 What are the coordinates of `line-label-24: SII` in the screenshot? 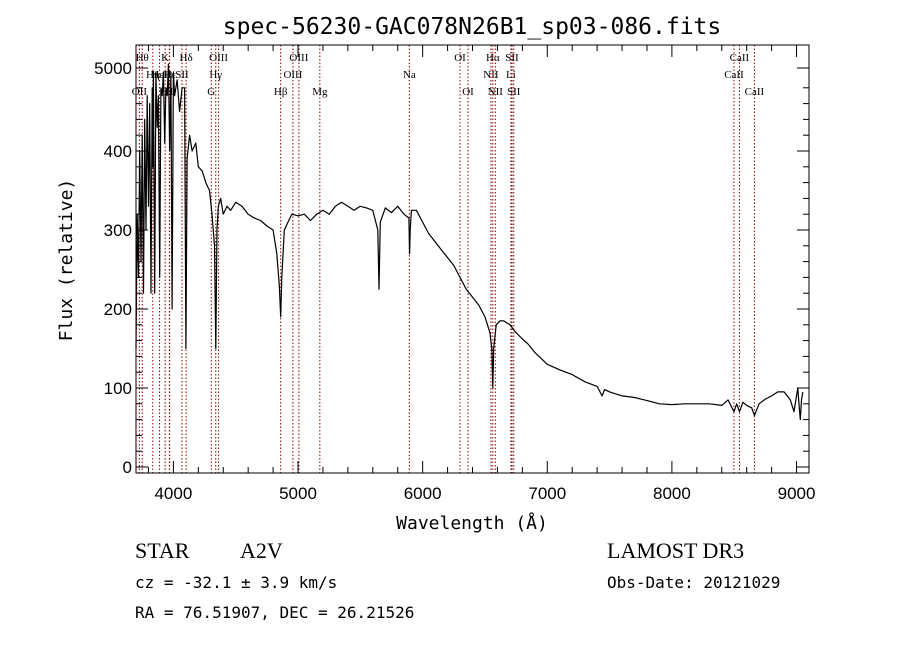 It's located at (514, 92).